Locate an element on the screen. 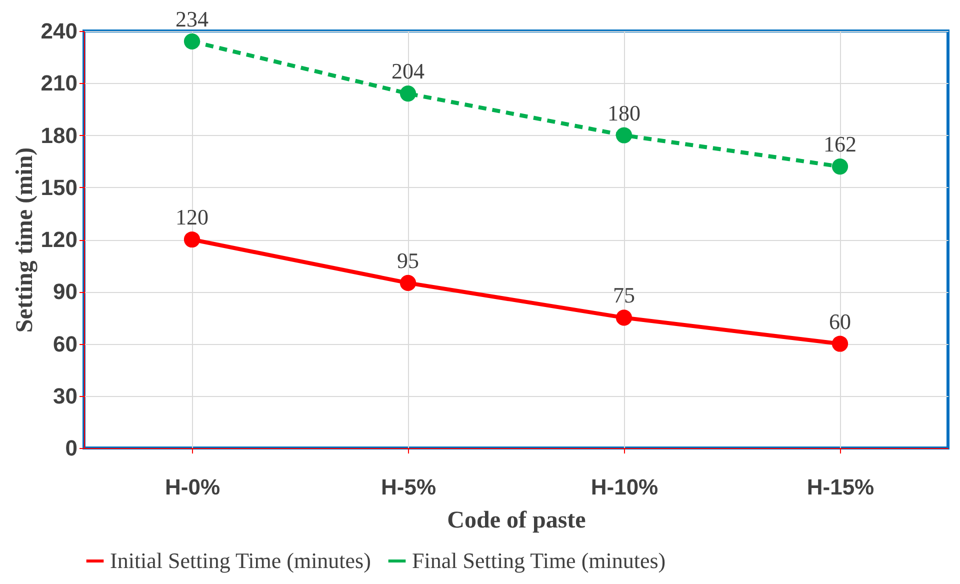 The height and width of the screenshot is (584, 960). y-tick-label: 30 is located at coordinates (65, 395).